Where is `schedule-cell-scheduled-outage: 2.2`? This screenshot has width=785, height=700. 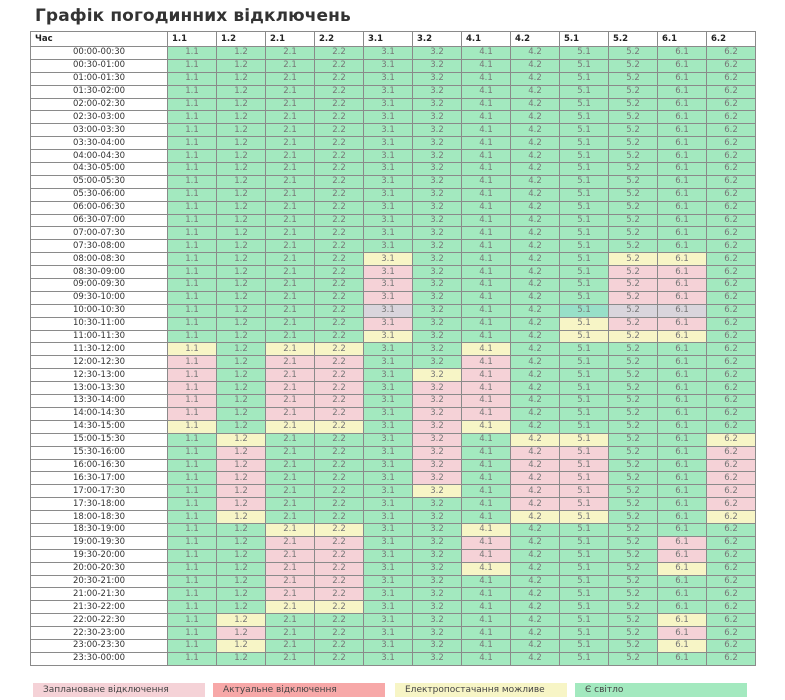 schedule-cell-scheduled-outage: 2.2 is located at coordinates (339, 401).